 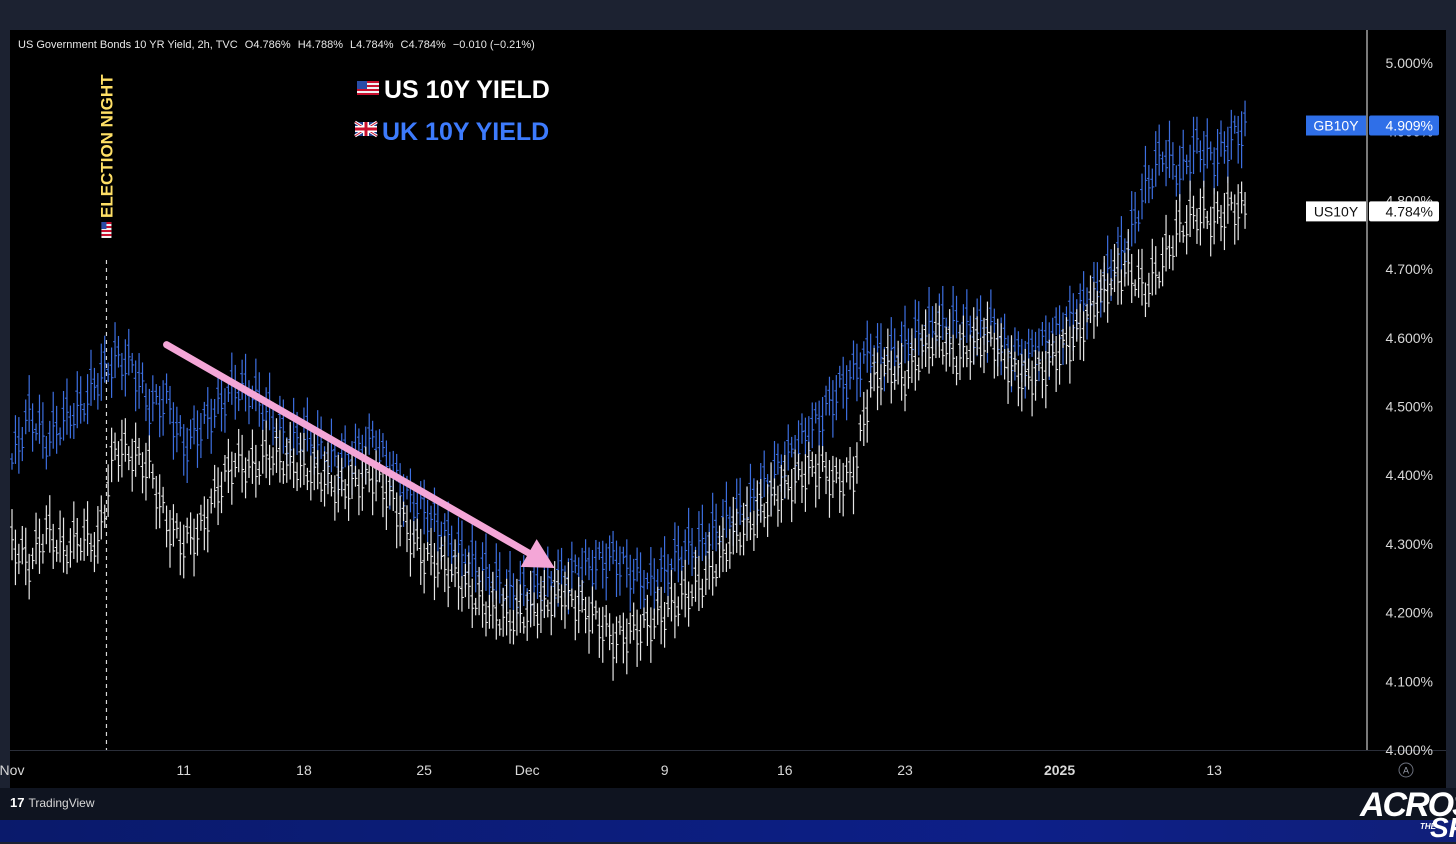 What do you see at coordinates (1409, 338) in the screenshot?
I see `y-tick-label: 4.600%` at bounding box center [1409, 338].